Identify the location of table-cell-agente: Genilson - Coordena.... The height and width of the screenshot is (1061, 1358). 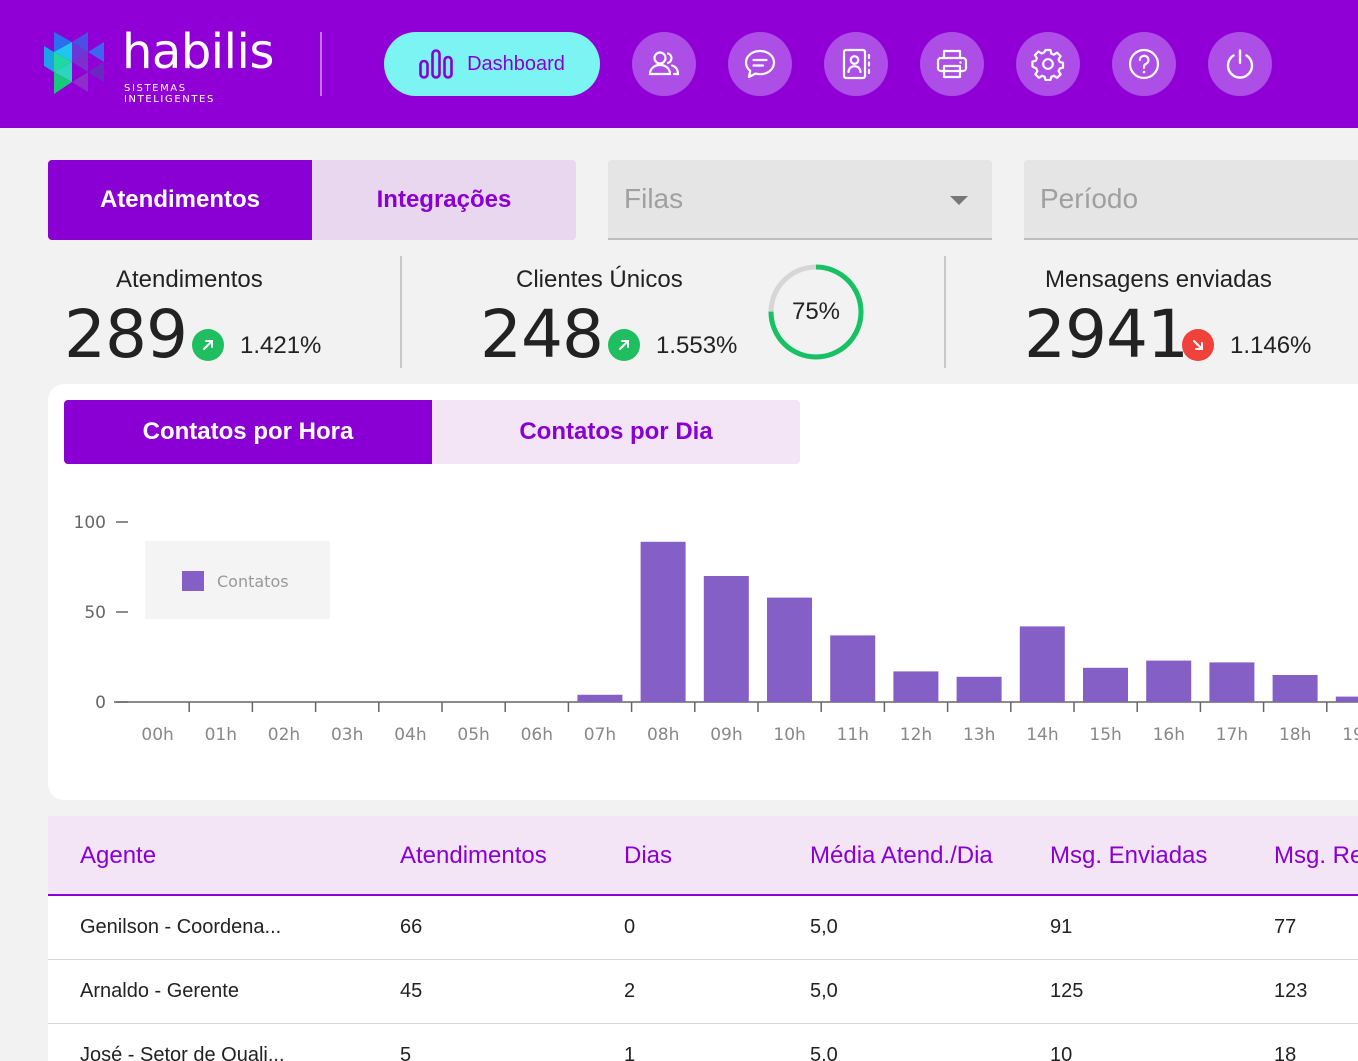
(181, 927).